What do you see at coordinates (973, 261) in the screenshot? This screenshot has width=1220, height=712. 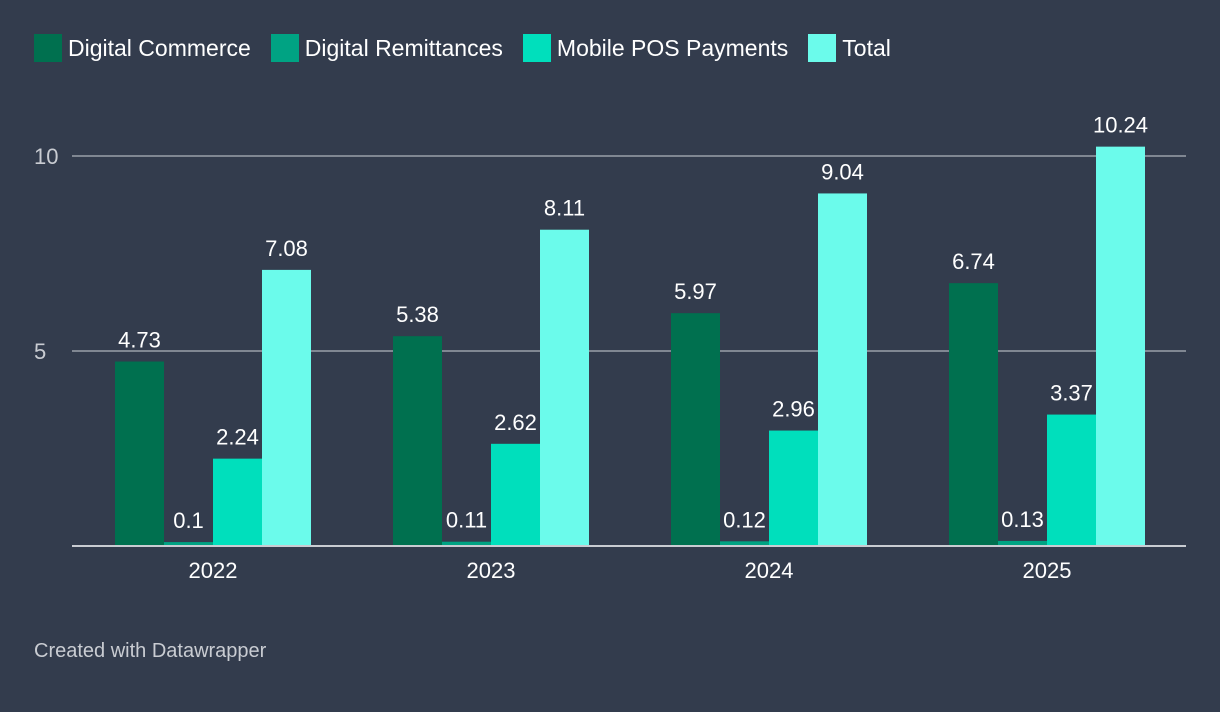 I see `data-label-digital-commerce-2025: 6.74` at bounding box center [973, 261].